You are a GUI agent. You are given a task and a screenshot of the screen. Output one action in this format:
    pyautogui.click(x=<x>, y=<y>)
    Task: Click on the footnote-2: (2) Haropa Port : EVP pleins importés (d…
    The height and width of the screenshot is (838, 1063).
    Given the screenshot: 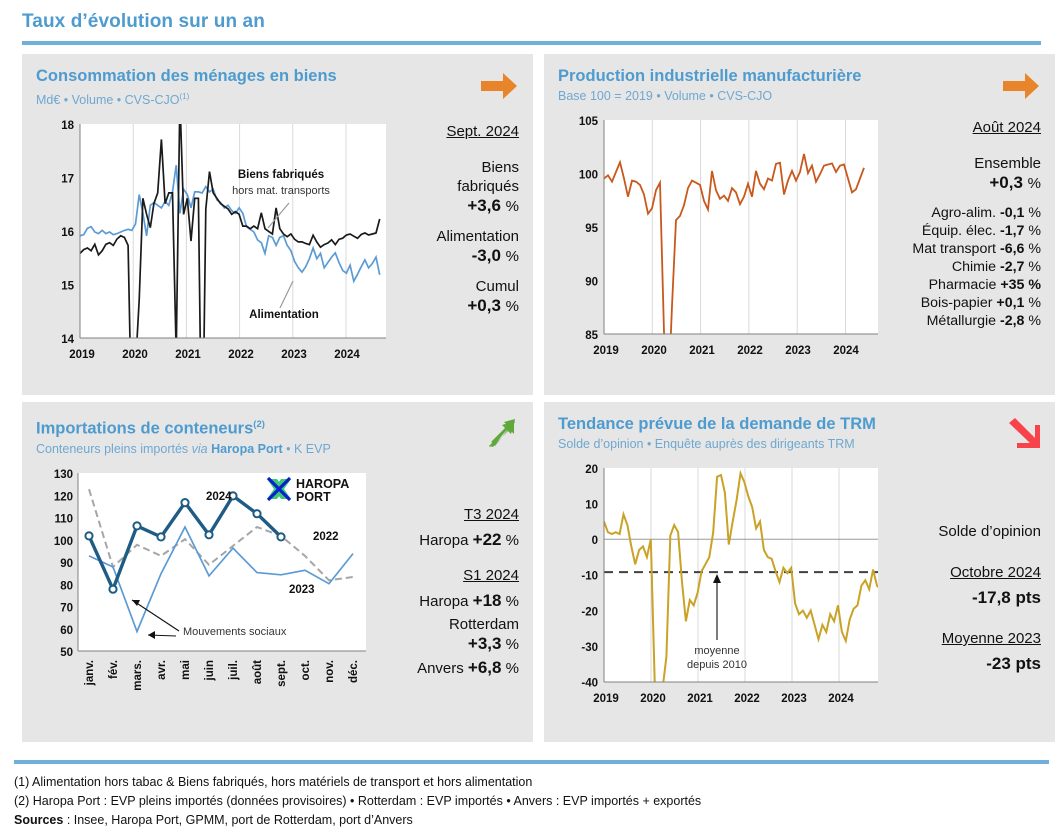 What is the action you would take?
    pyautogui.click(x=358, y=801)
    